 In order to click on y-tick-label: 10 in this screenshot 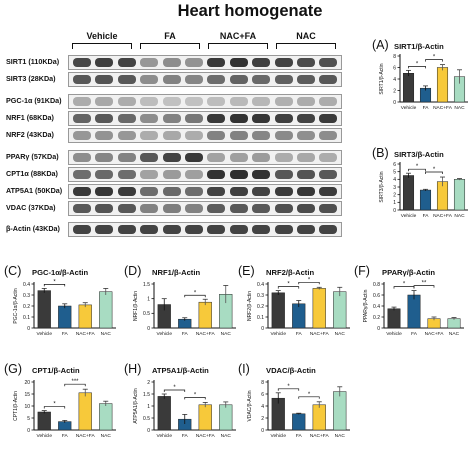, I will do `click(27, 407)`.